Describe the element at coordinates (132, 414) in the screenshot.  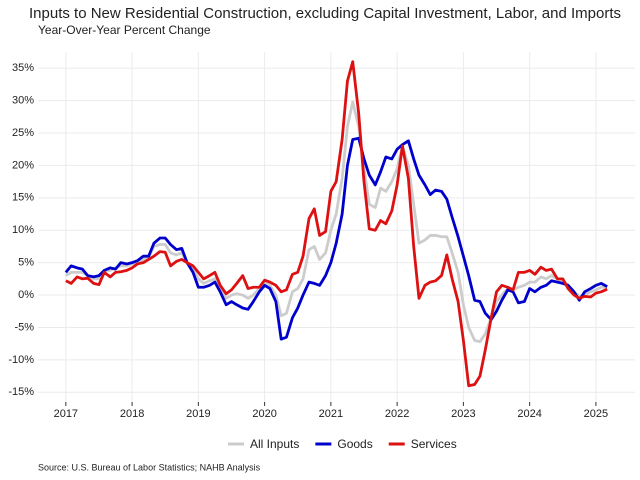
I see `x-tick-label: 2018` at that location.